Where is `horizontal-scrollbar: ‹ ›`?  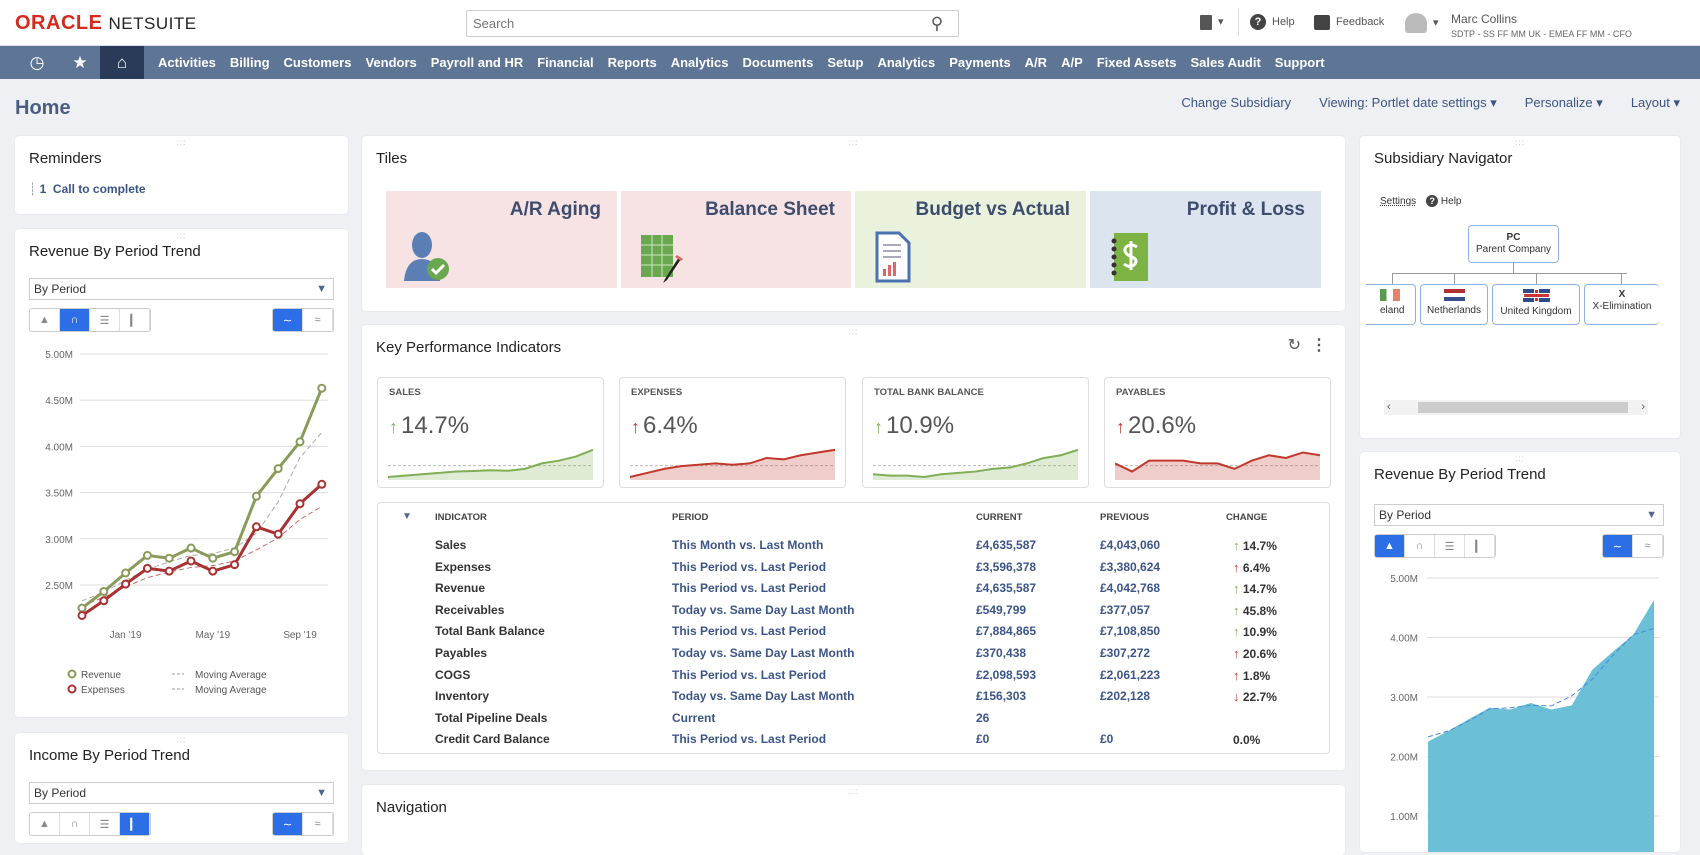
horizontal-scrollbar: ‹ › is located at coordinates (1516, 407).